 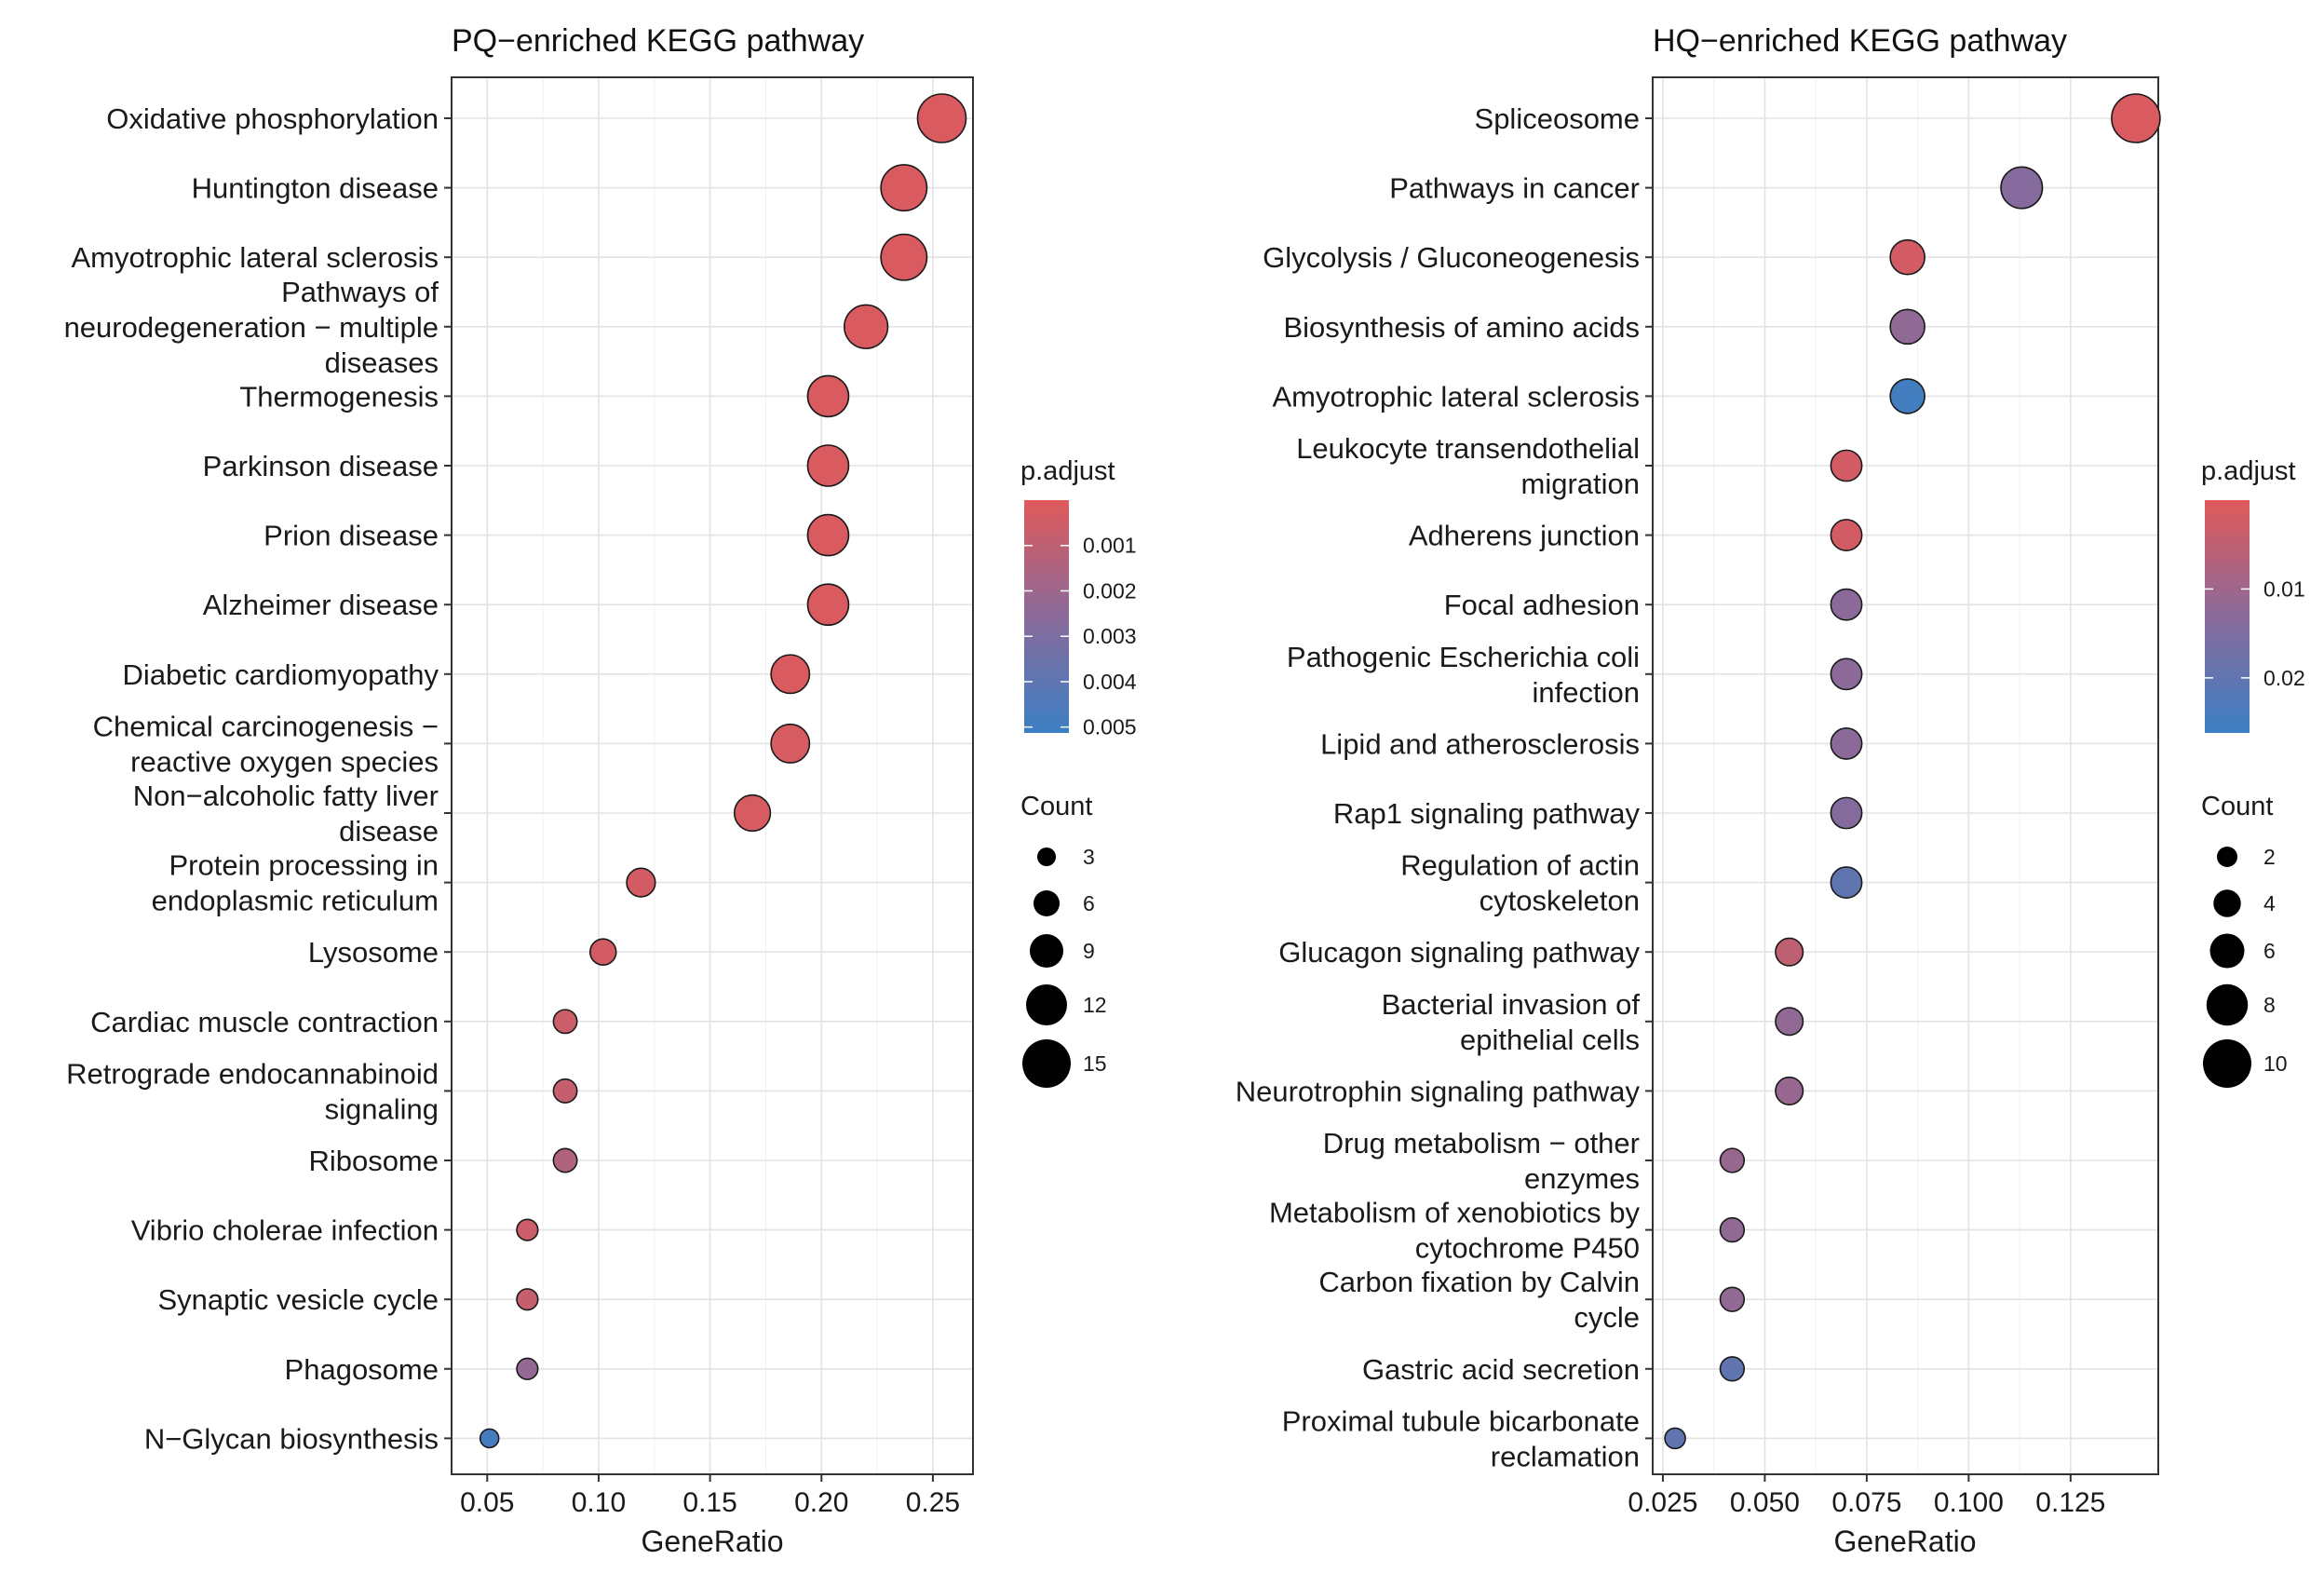 I want to click on y-axis-label: neurodegeneration − multiple, so click(x=251, y=327).